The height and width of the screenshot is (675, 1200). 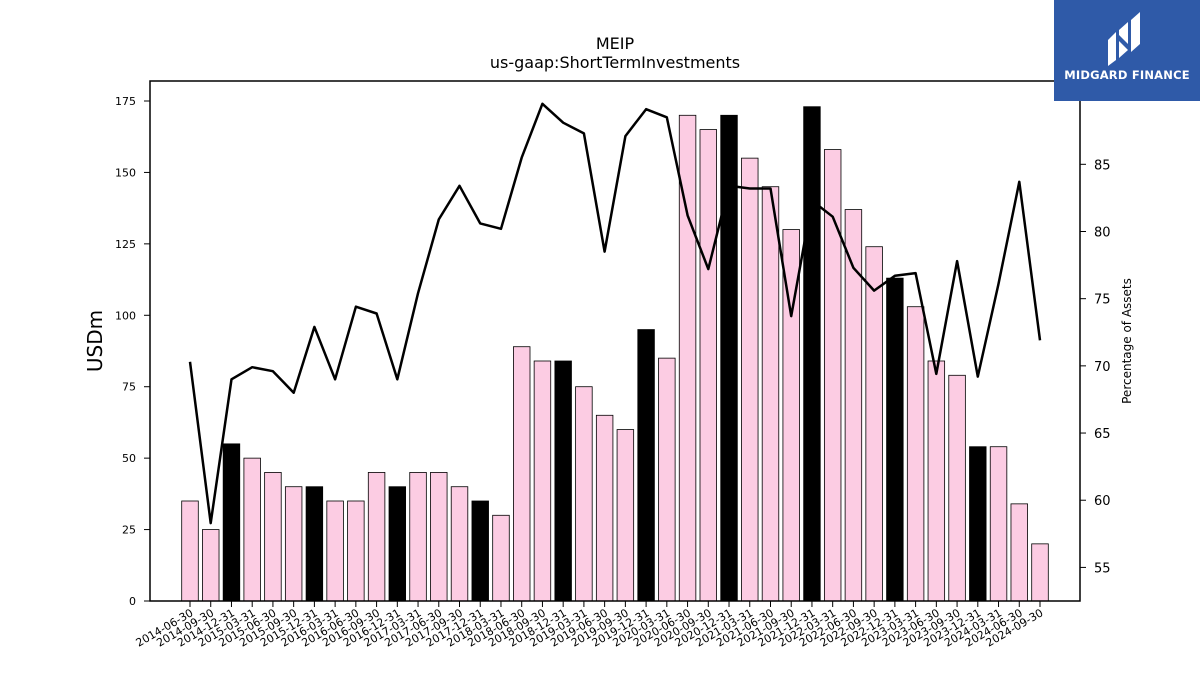 I want to click on right-axis-ticks: 55 60 65 70 75 80 85, so click(x=1095, y=367).